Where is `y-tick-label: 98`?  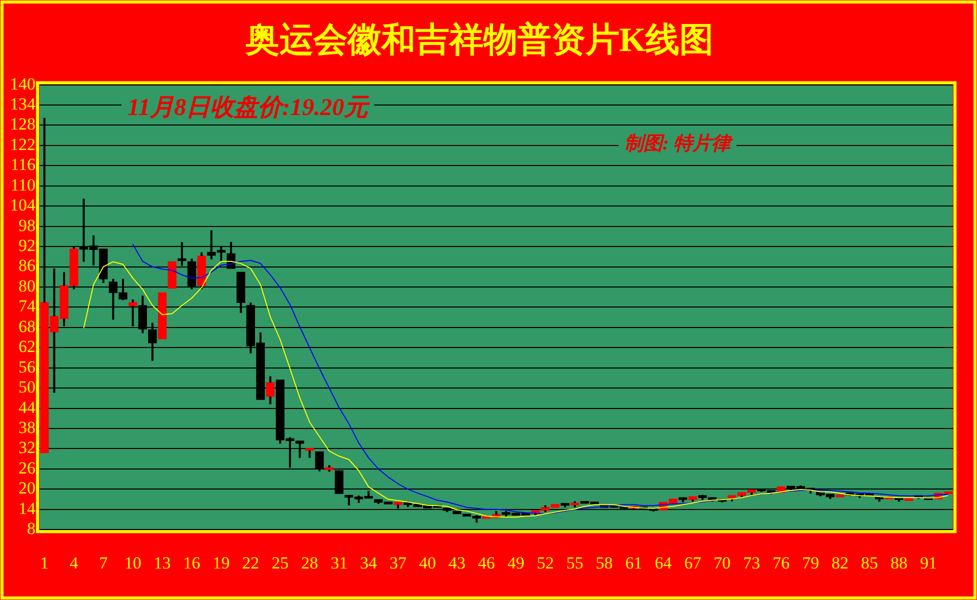 y-tick-label: 98 is located at coordinates (27, 225).